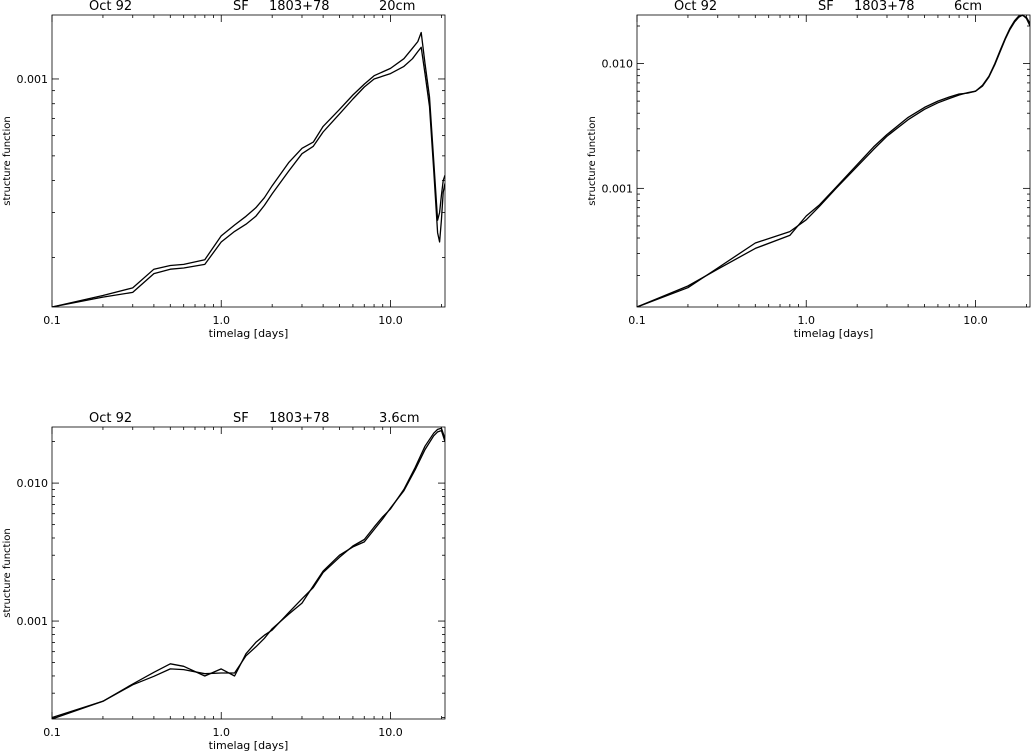 The width and height of the screenshot is (1031, 752). Describe the element at coordinates (968, 7) in the screenshot. I see `chart-title-part: 6cm` at that location.